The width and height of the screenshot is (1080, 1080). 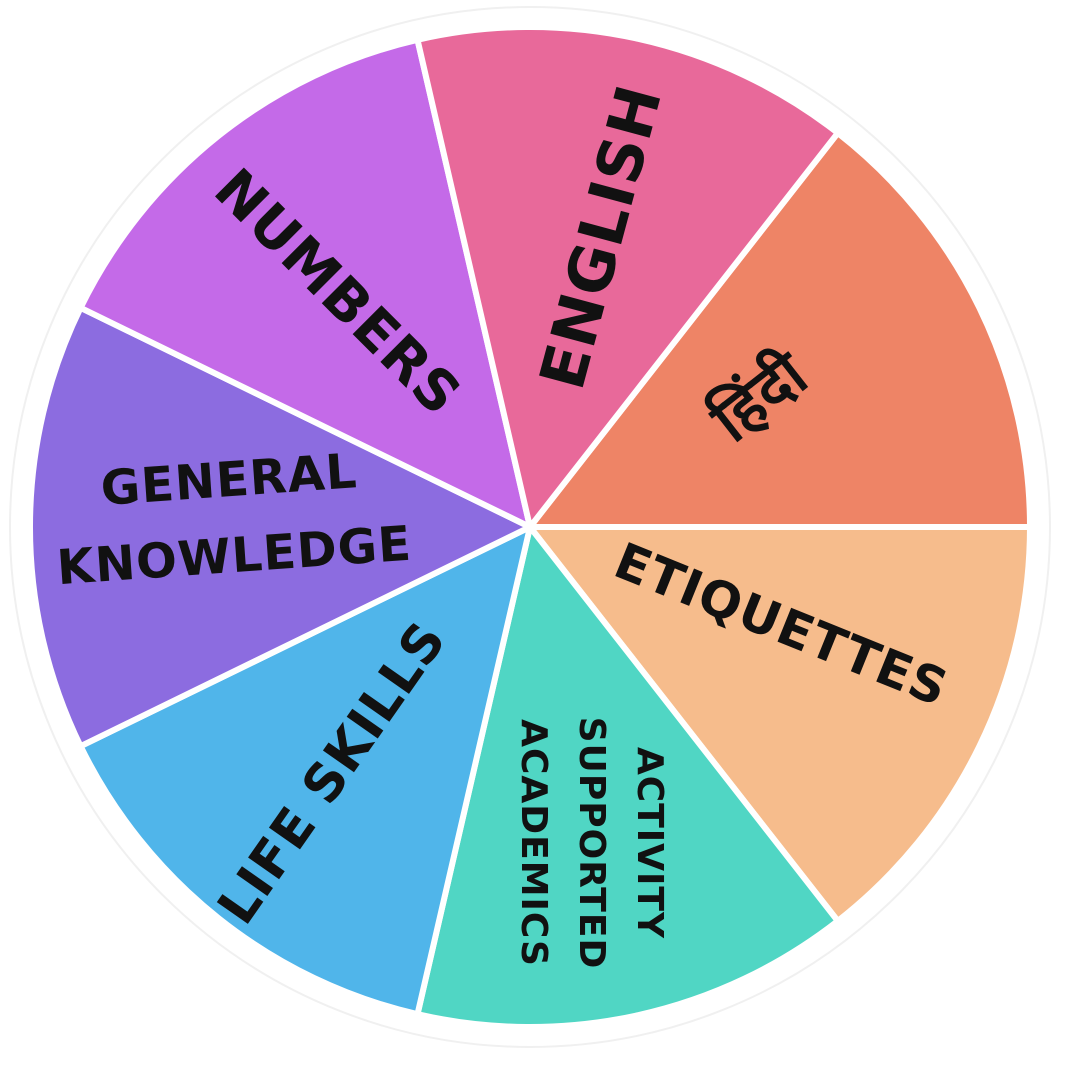 I want to click on label-activity-group: ACTIVITY SUPPORTED ACADEMICS, so click(x=591, y=843).